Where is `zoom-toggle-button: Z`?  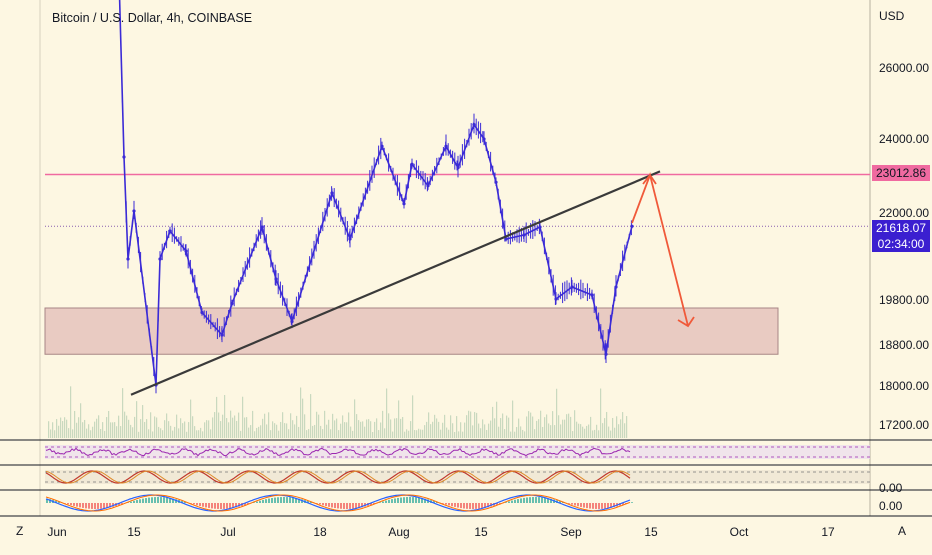 zoom-toggle-button: Z is located at coordinates (19, 531).